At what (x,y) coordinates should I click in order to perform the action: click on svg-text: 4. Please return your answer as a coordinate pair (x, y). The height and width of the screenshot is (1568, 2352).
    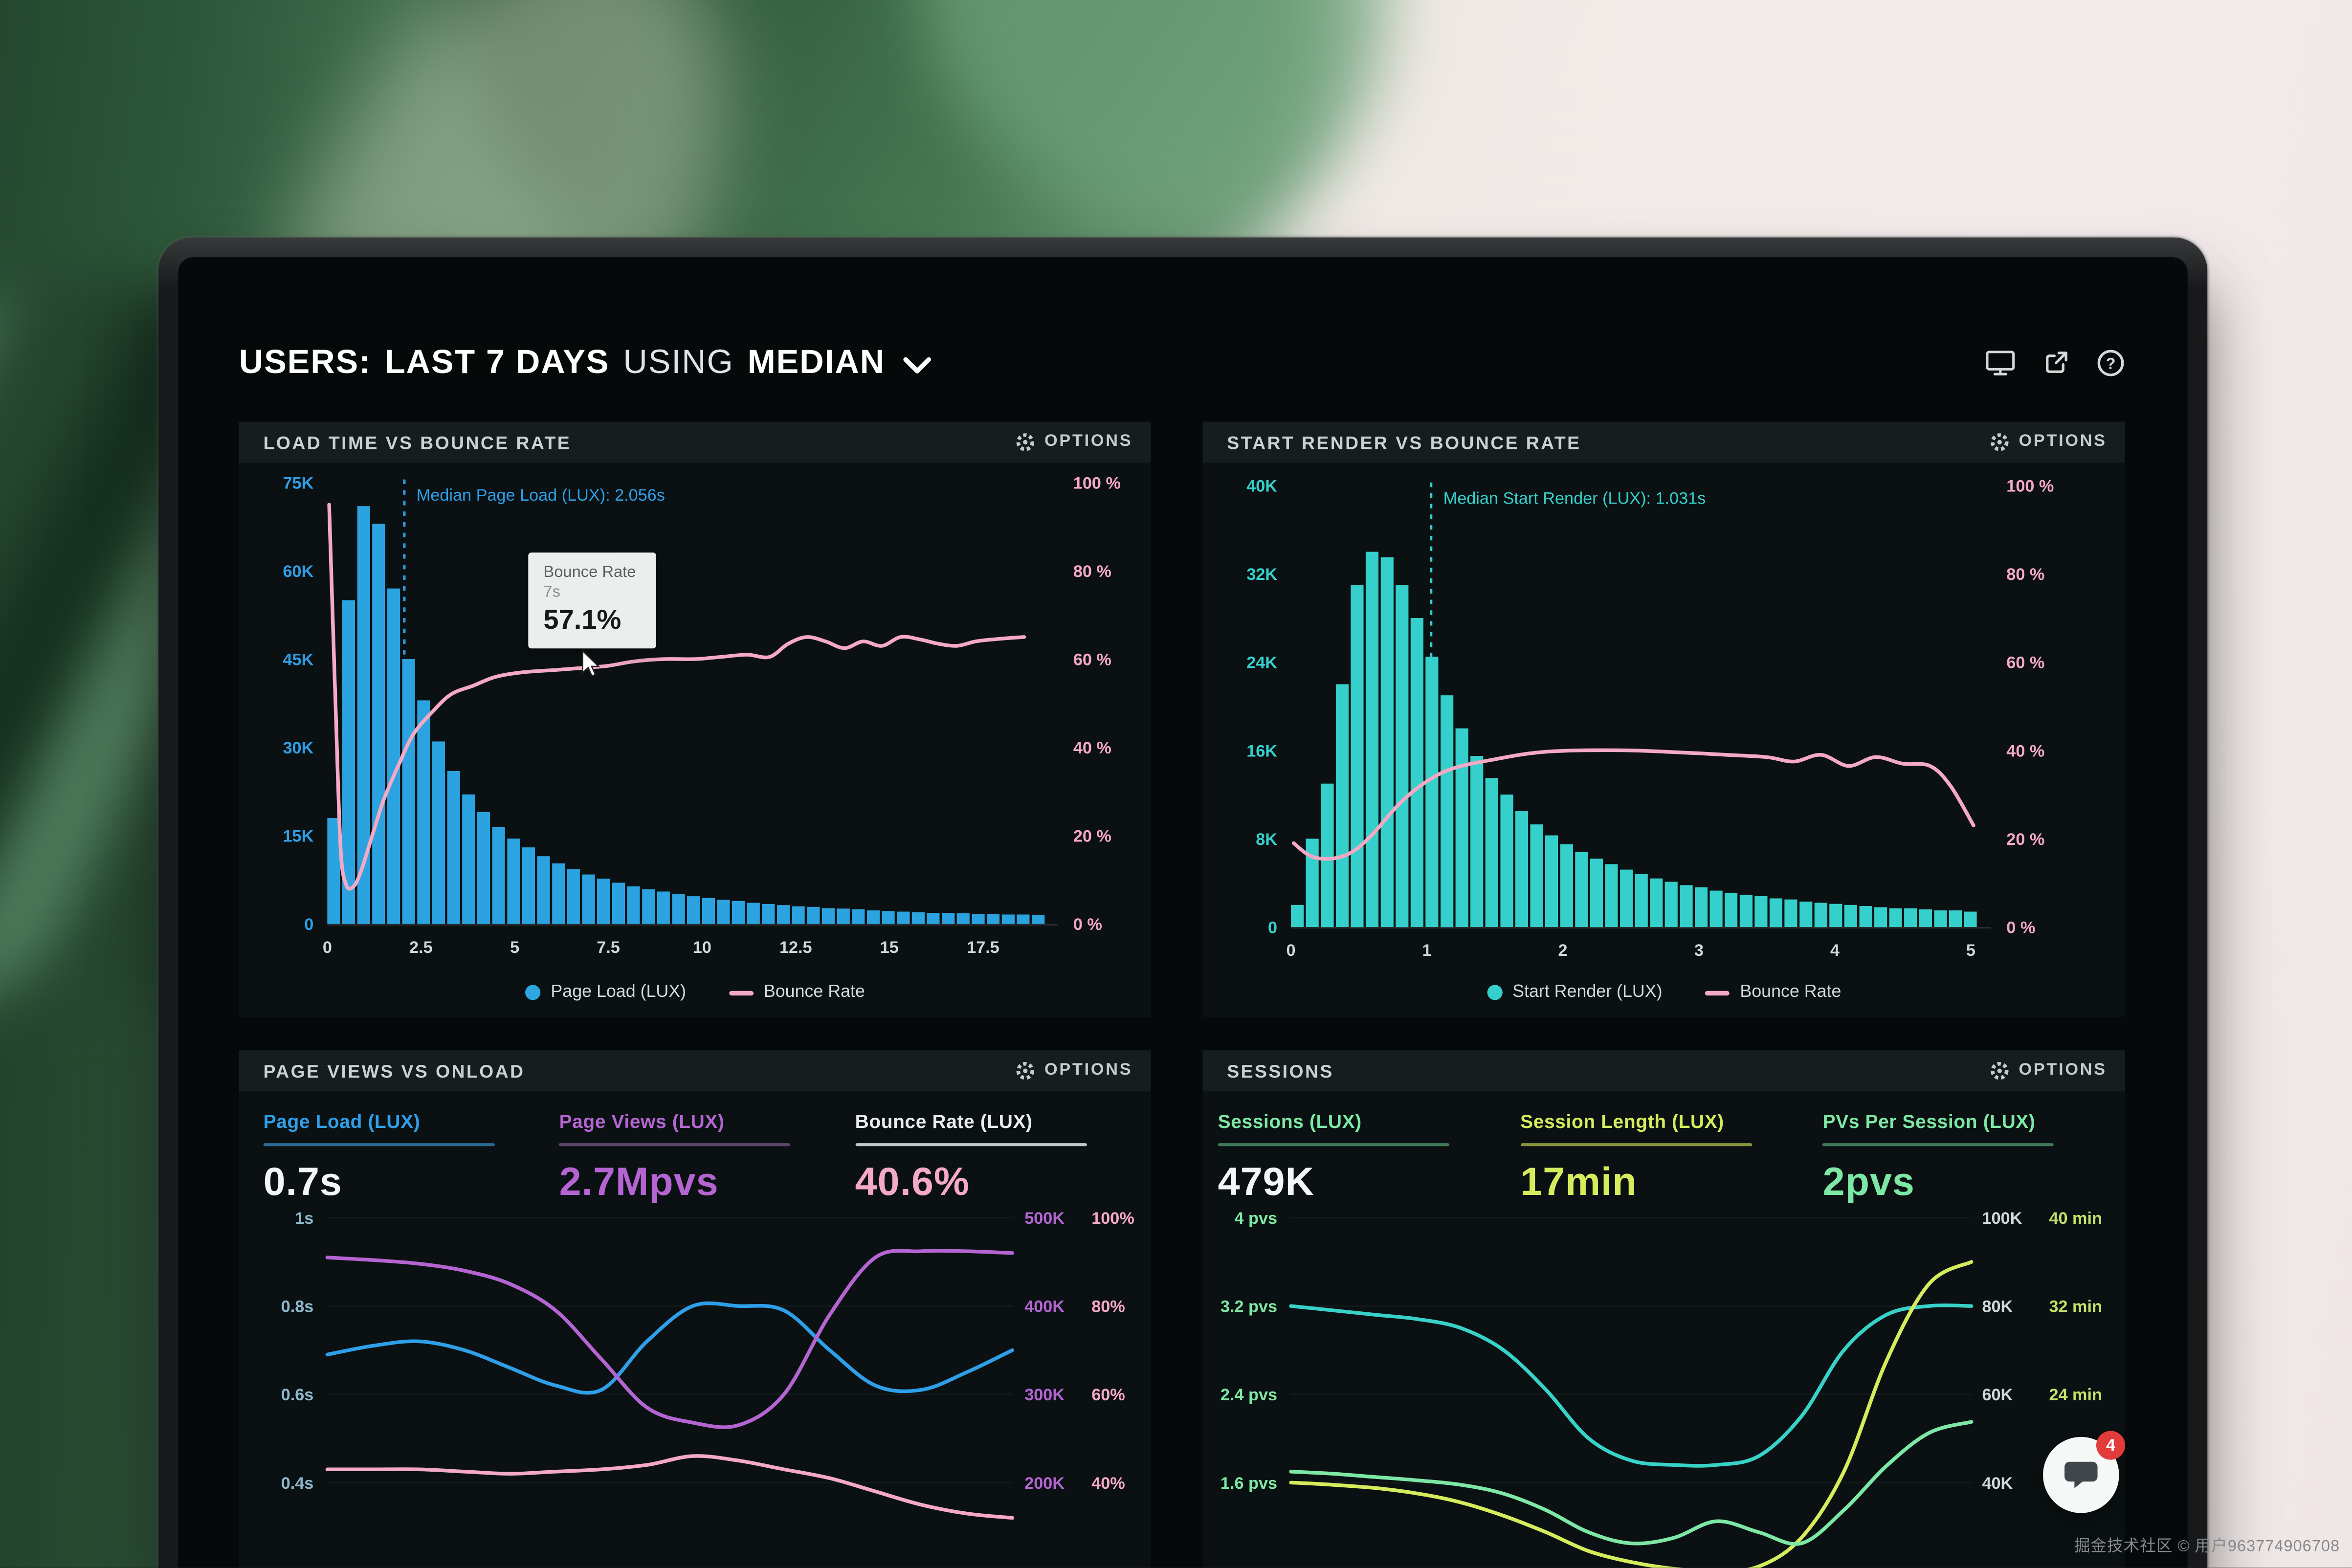
    Looking at the image, I should click on (1835, 950).